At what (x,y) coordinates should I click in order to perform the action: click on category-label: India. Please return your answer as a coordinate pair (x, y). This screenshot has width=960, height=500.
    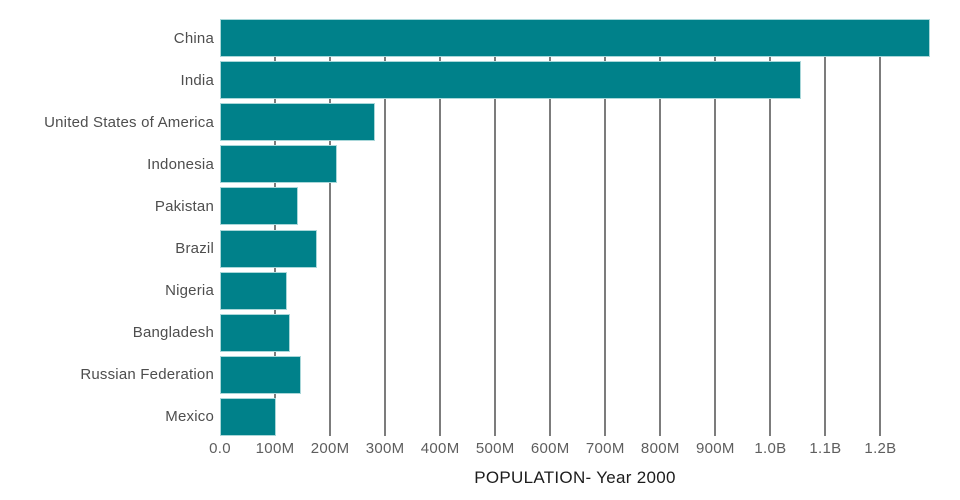
    Looking at the image, I should click on (197, 80).